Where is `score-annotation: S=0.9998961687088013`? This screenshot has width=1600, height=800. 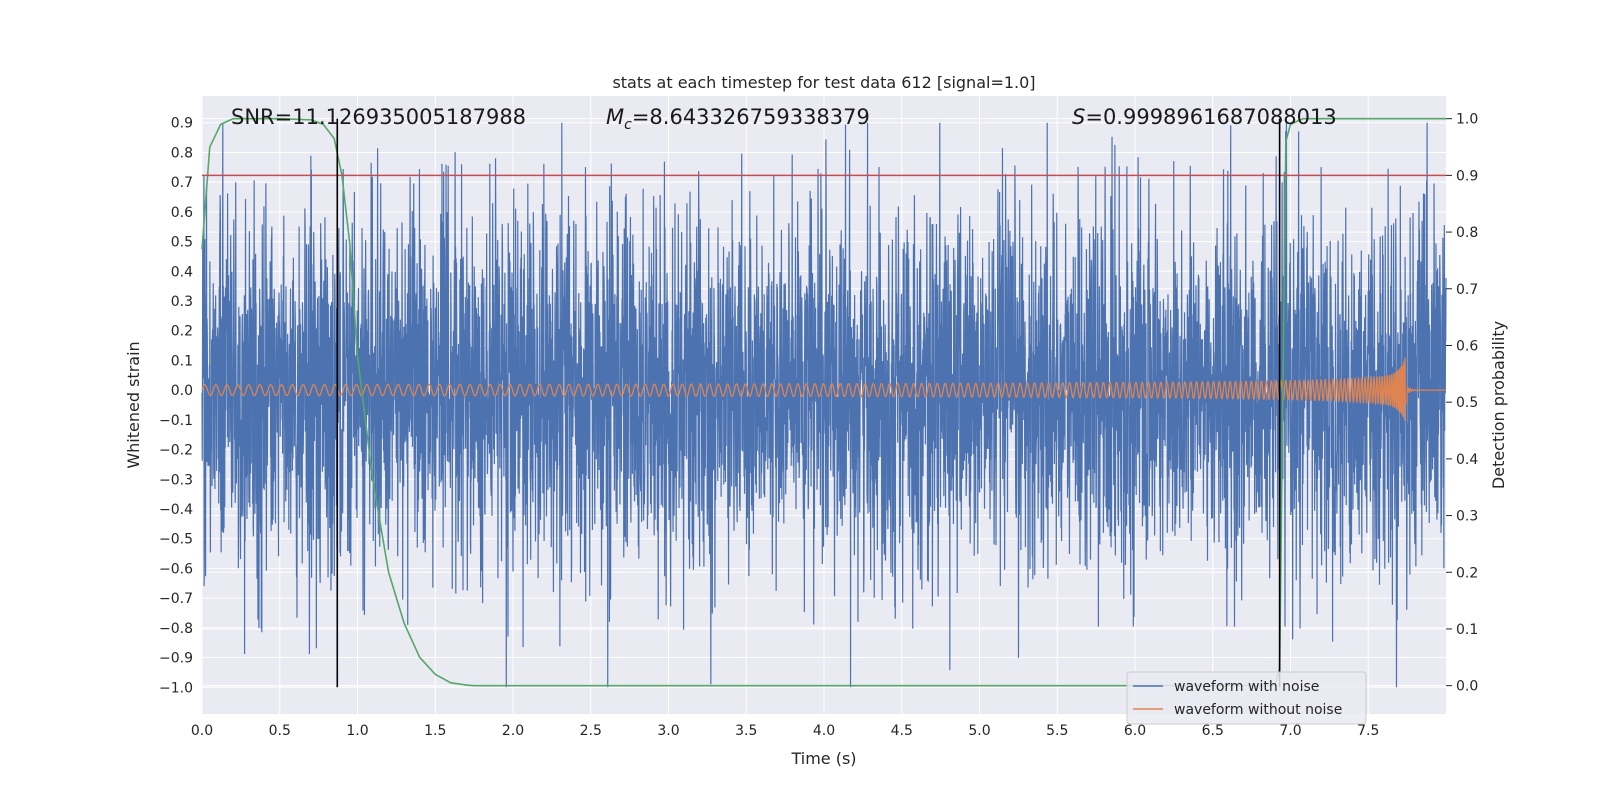 score-annotation: S=0.9998961687088013 is located at coordinates (1204, 117).